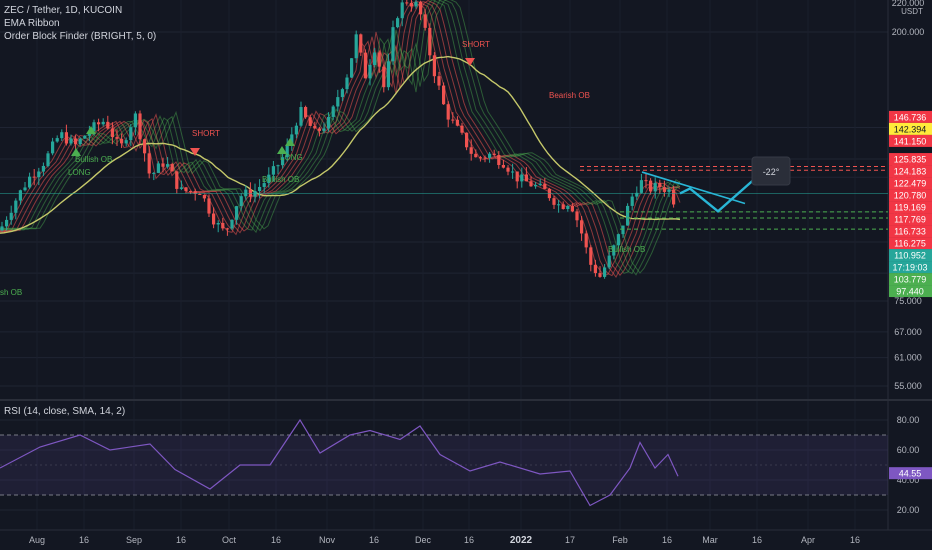 Image resolution: width=932 pixels, height=550 pixels. Describe the element at coordinates (93, 159) in the screenshot. I see `bullish-ob-label: Bullish OB` at that location.